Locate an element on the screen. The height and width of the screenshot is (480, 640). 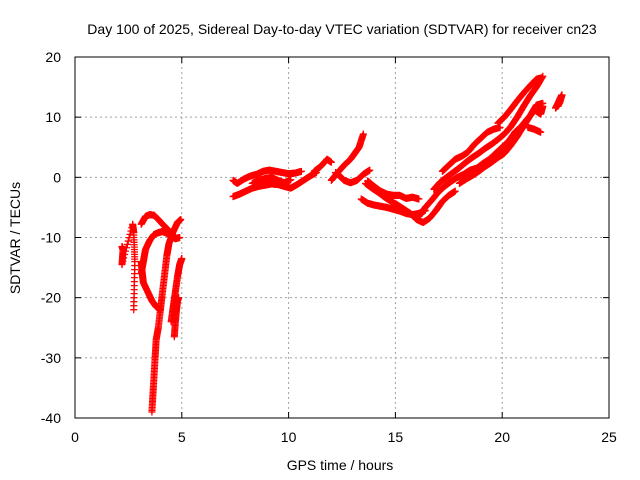
series-track-n is located at coordinates (393, 190).